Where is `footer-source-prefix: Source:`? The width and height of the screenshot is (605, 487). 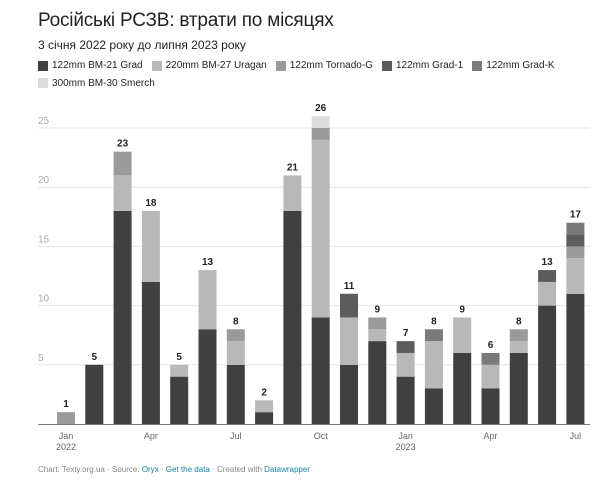
footer-source-prefix: Source: is located at coordinates (126, 469).